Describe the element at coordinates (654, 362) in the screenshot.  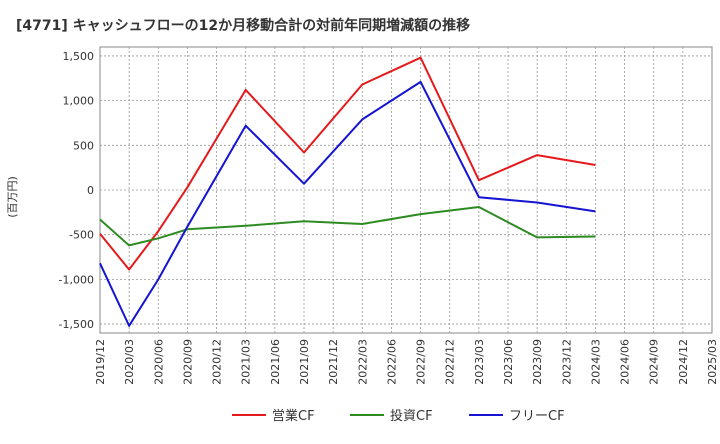
I see `x-tick-label: 2024/09` at that location.